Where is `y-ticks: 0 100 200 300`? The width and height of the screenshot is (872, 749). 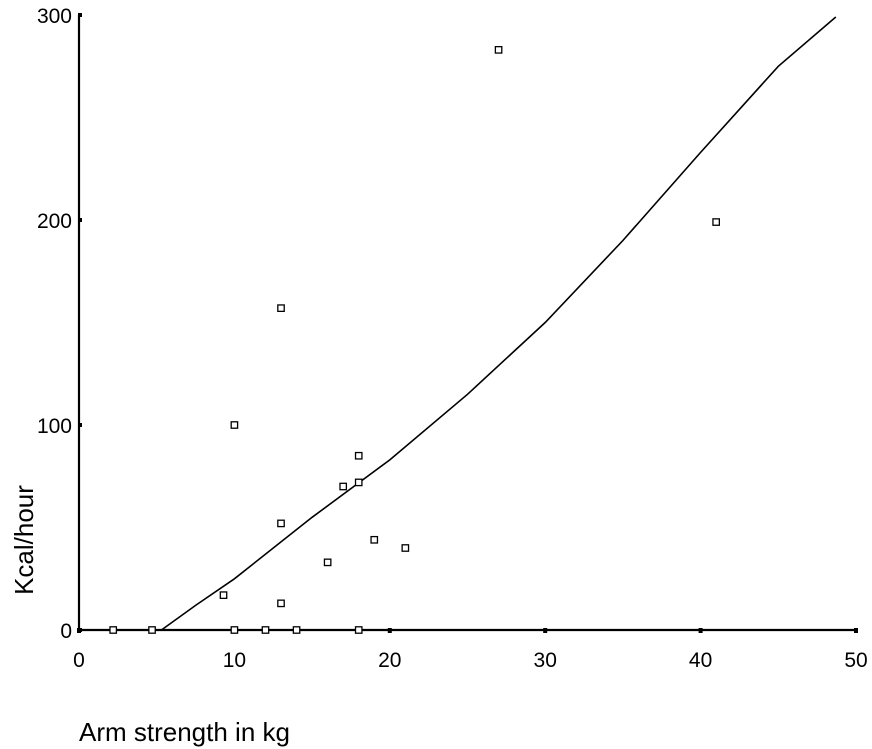 y-ticks: 0 100 200 300 is located at coordinates (59, 324).